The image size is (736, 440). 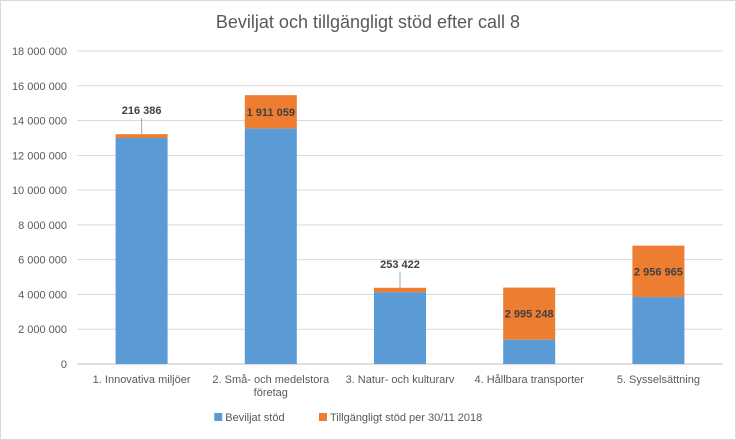 I want to click on x-tick-label: 4. Hållbara transporter, so click(x=529, y=380).